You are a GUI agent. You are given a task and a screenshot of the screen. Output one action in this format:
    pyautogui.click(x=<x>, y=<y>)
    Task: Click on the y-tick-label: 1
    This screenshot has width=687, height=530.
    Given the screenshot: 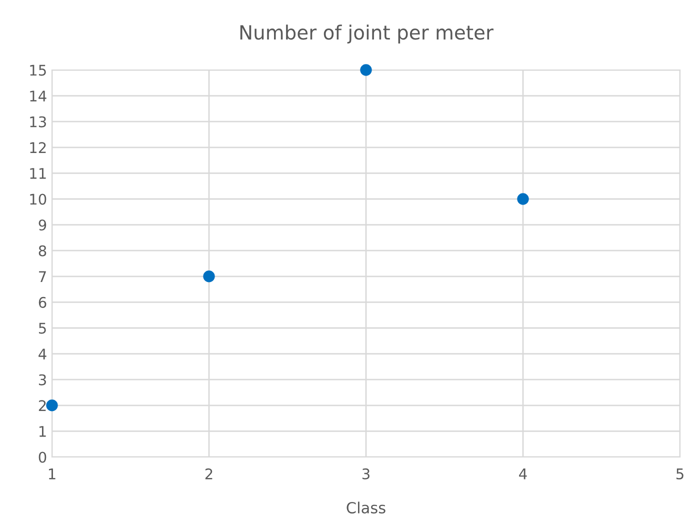 What is the action you would take?
    pyautogui.click(x=42, y=431)
    